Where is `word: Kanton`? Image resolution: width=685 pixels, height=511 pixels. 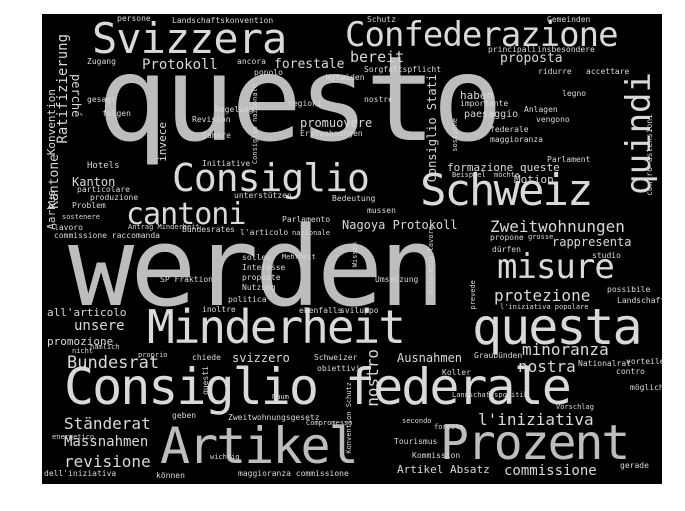
word: Kanton is located at coordinates (94, 182).